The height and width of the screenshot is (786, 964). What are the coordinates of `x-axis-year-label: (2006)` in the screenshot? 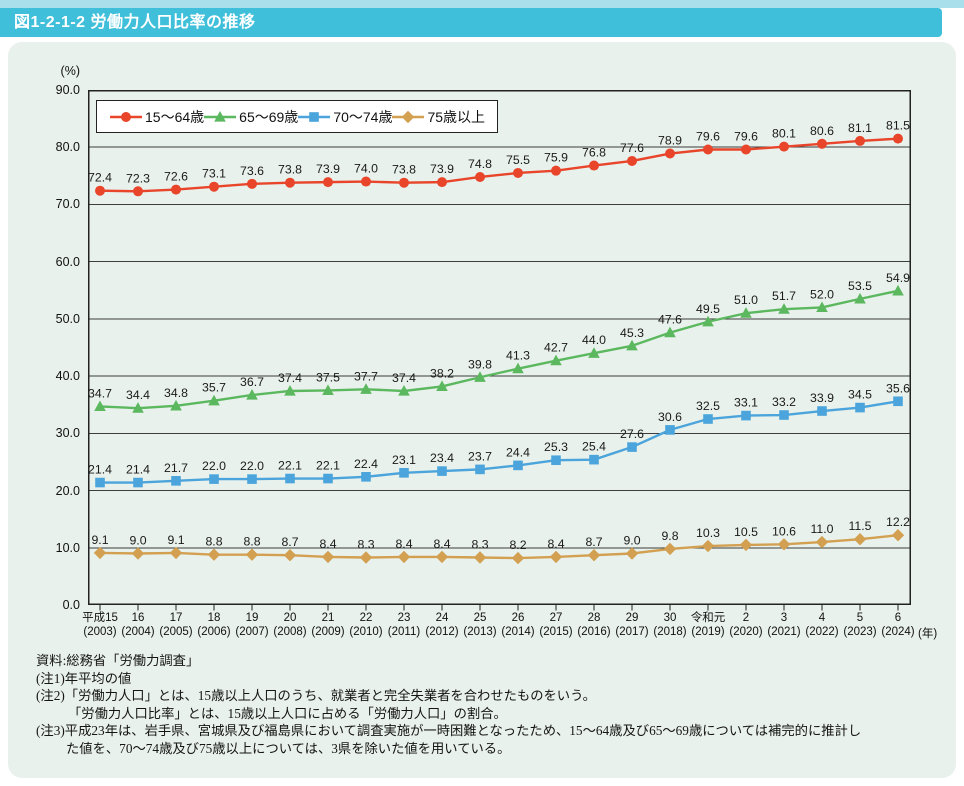 It's located at (214, 632).